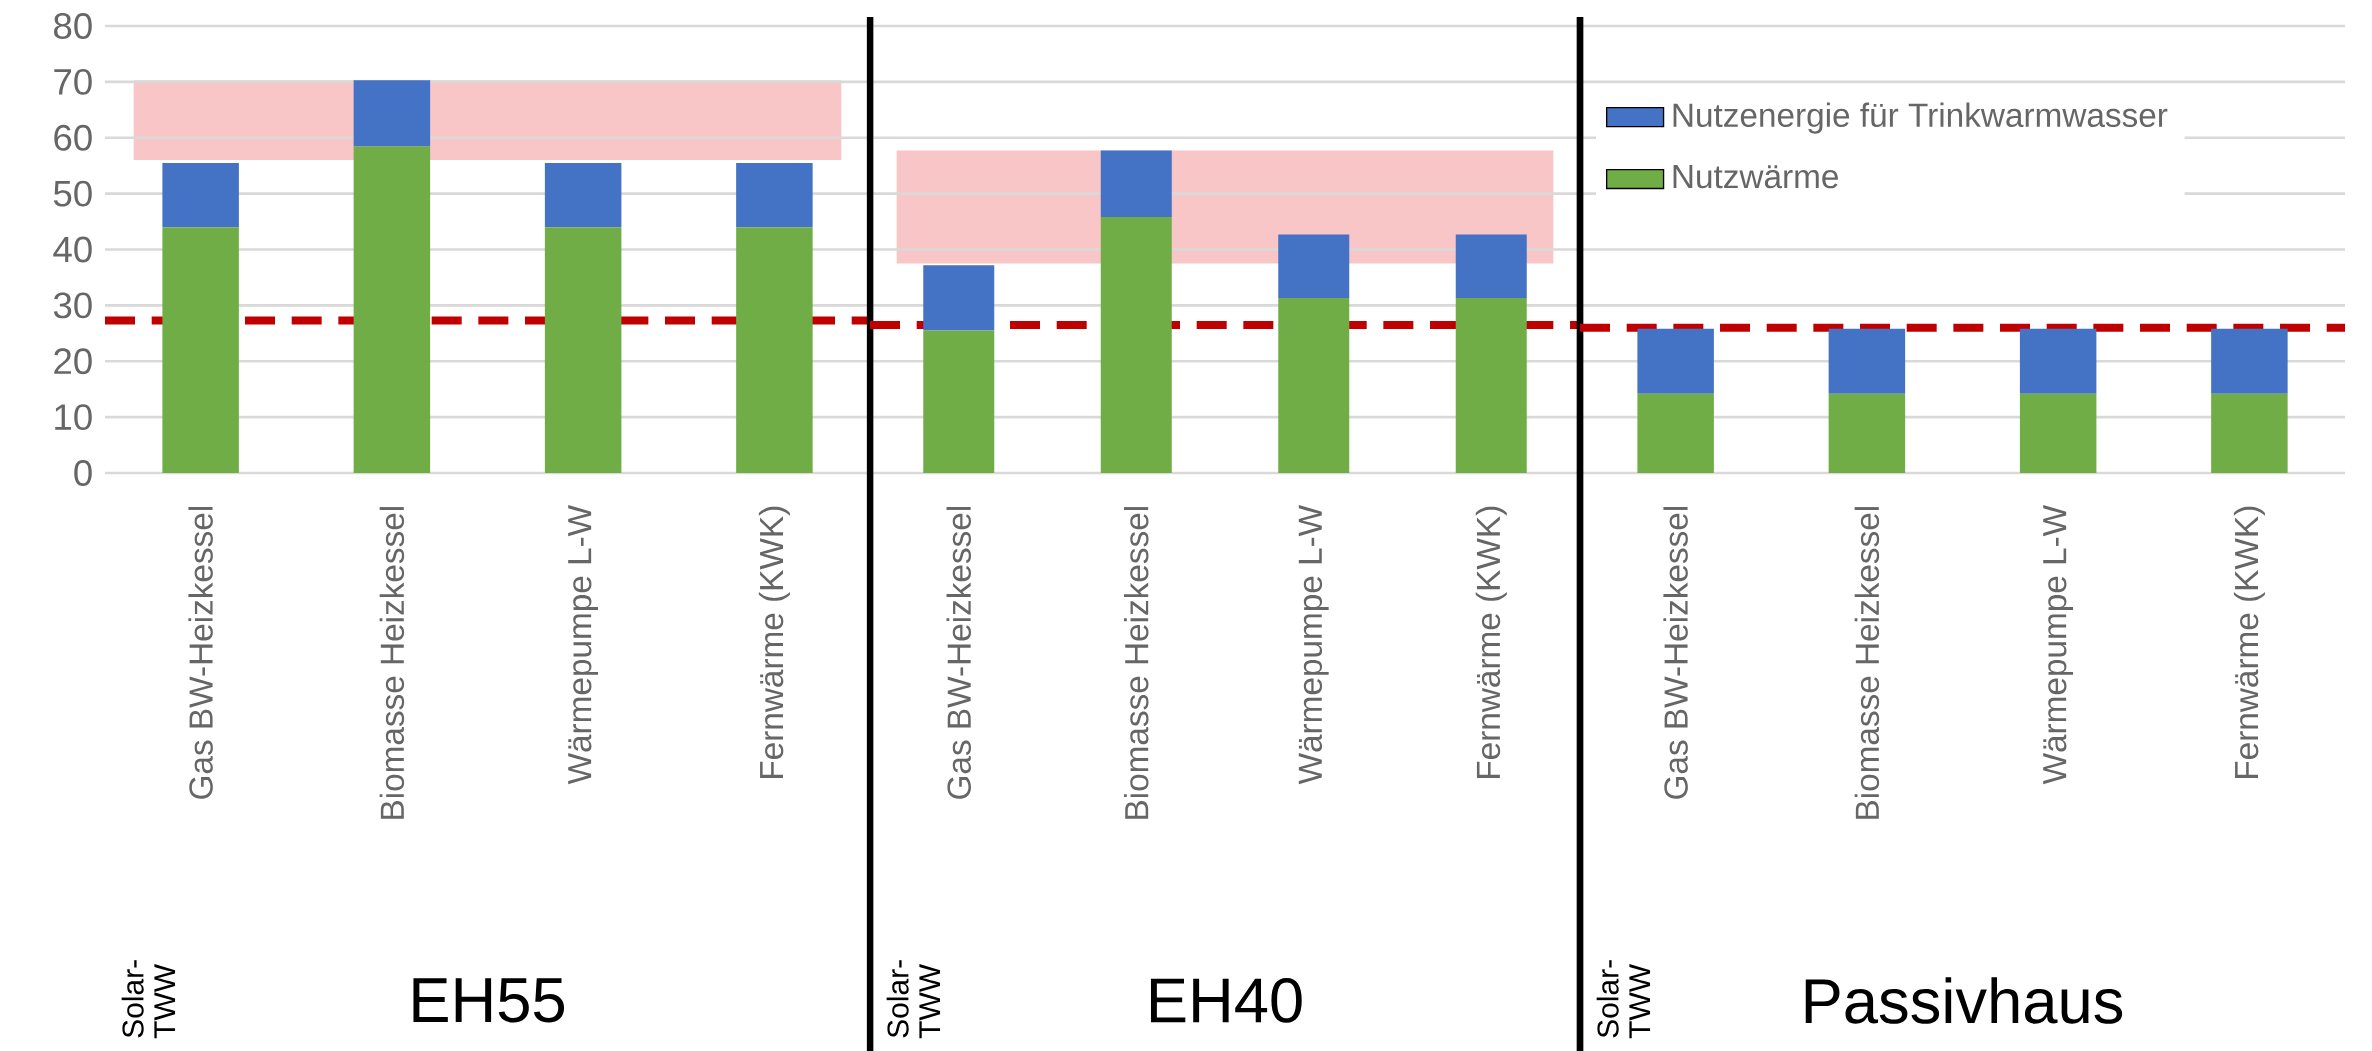 The height and width of the screenshot is (1051, 2372). What do you see at coordinates (1964, 1000) in the screenshot?
I see `x-axis-title: Passivhaus` at bounding box center [1964, 1000].